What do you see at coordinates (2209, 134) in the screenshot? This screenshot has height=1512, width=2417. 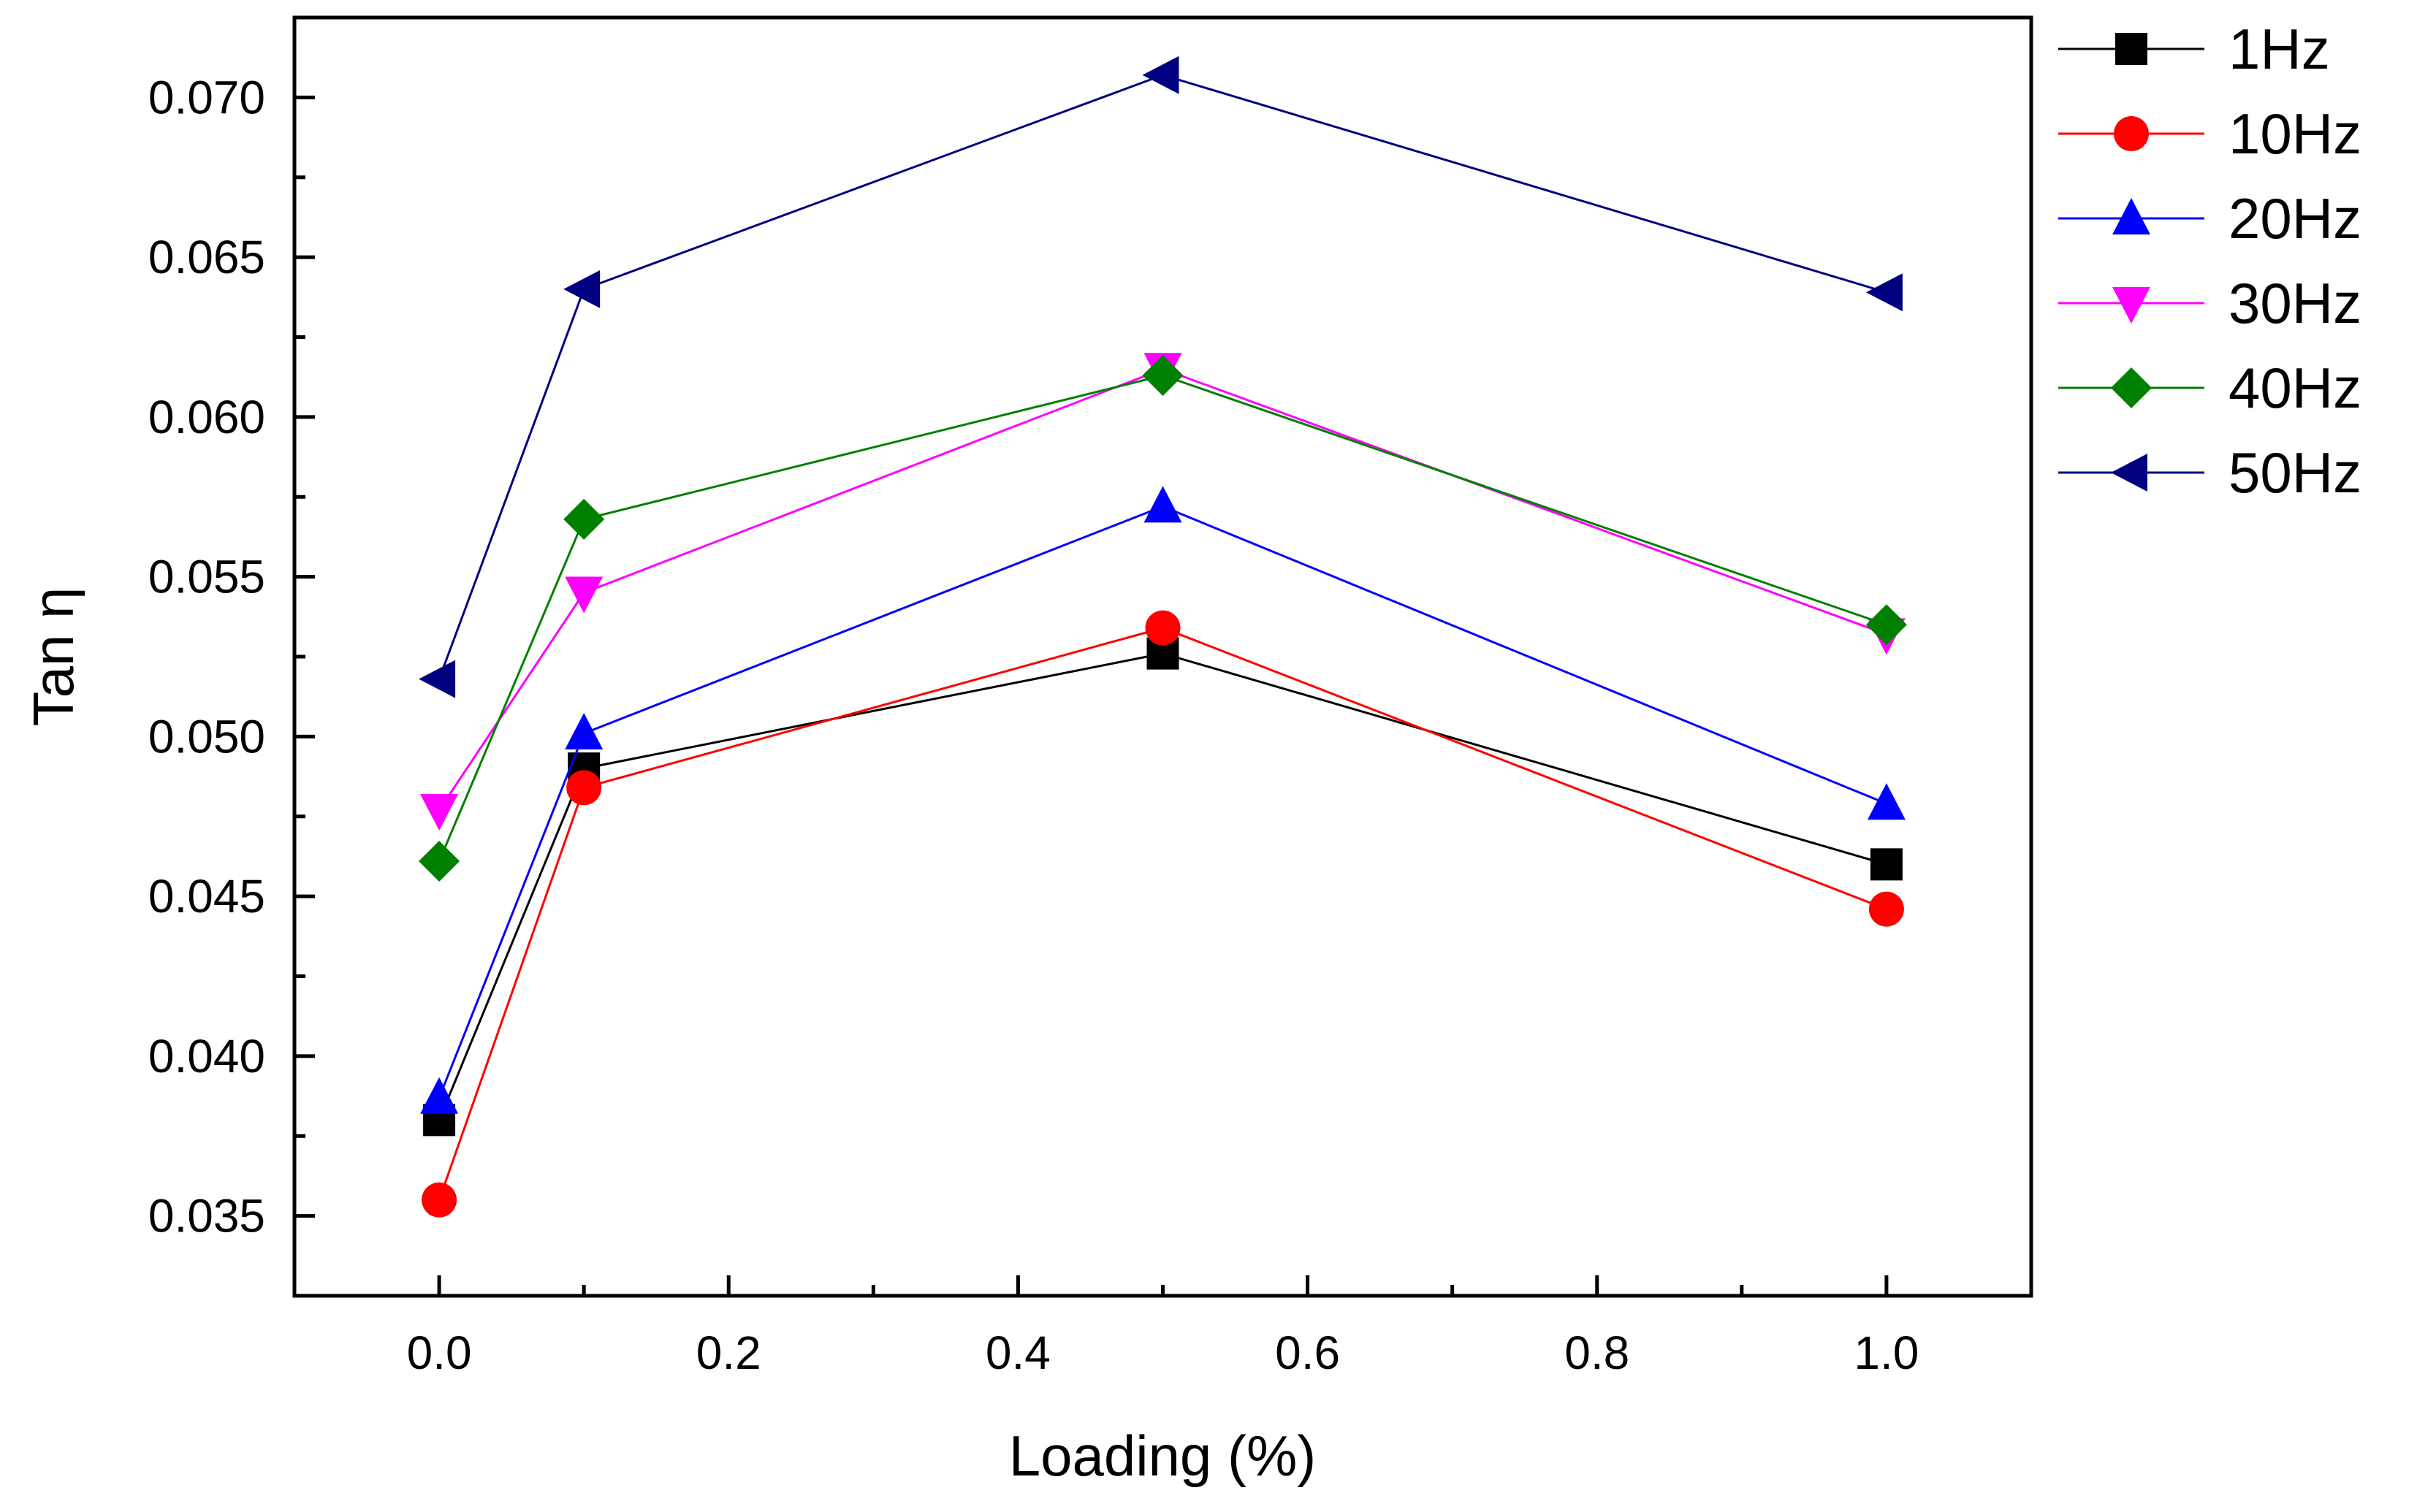 I see `legend-item: 10Hz` at bounding box center [2209, 134].